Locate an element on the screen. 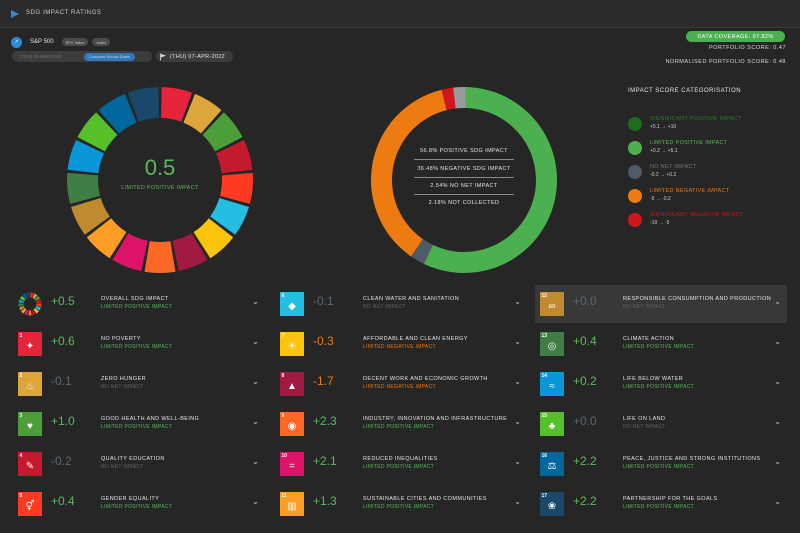 The height and width of the screenshot is (533, 800). sdg-wheel-icon is located at coordinates (30, 304).